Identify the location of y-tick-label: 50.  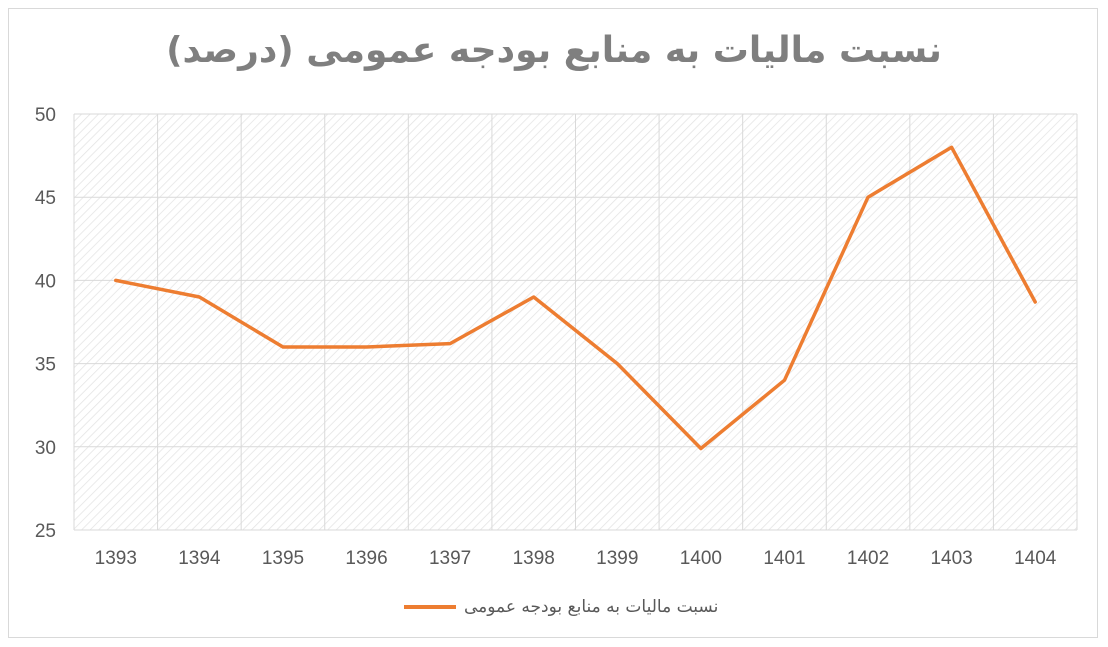
(45, 115).